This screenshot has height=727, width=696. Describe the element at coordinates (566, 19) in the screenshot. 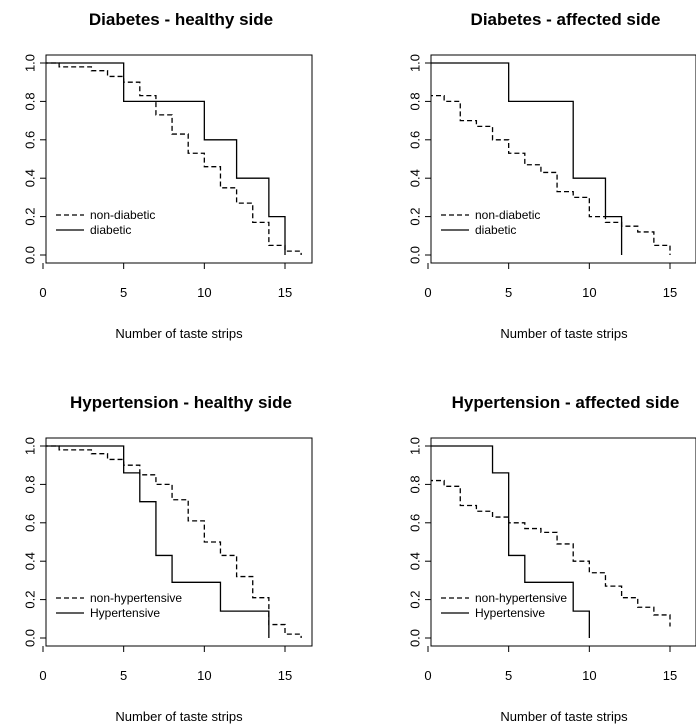

I see `chart-title: Diabetes - affected side` at that location.